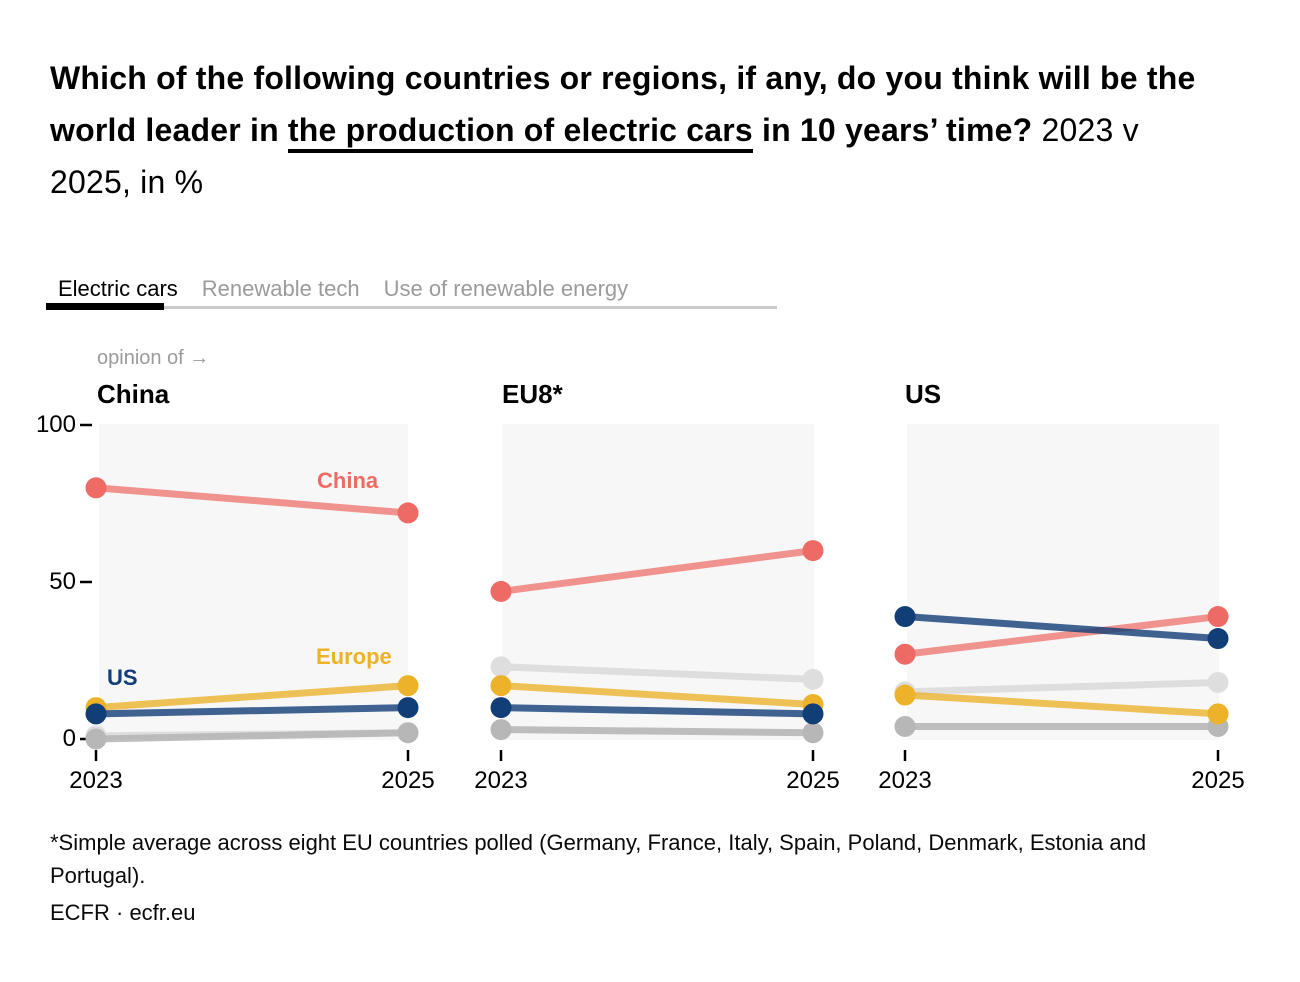 The width and height of the screenshot is (1300, 982). Describe the element at coordinates (532, 394) in the screenshot. I see `panel-heading-eu8: EU8*` at that location.